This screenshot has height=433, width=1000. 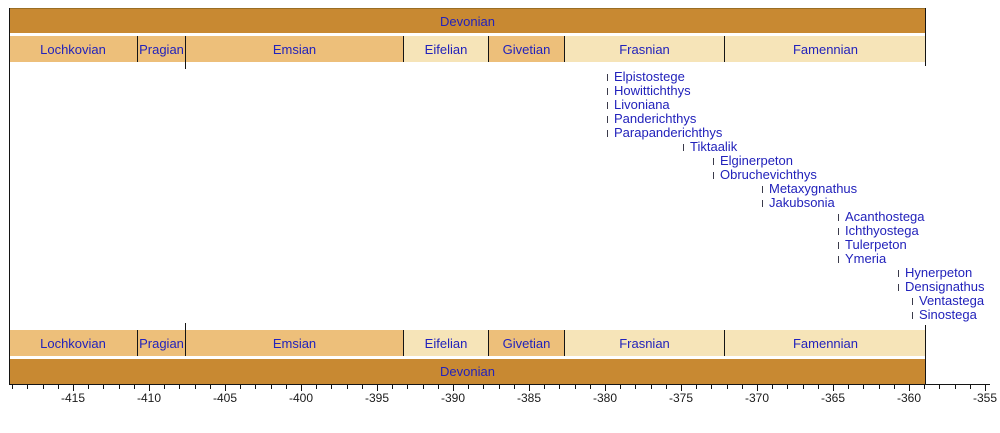 I want to click on taxon-label-howittichthys: Howittichthys, so click(x=652, y=90).